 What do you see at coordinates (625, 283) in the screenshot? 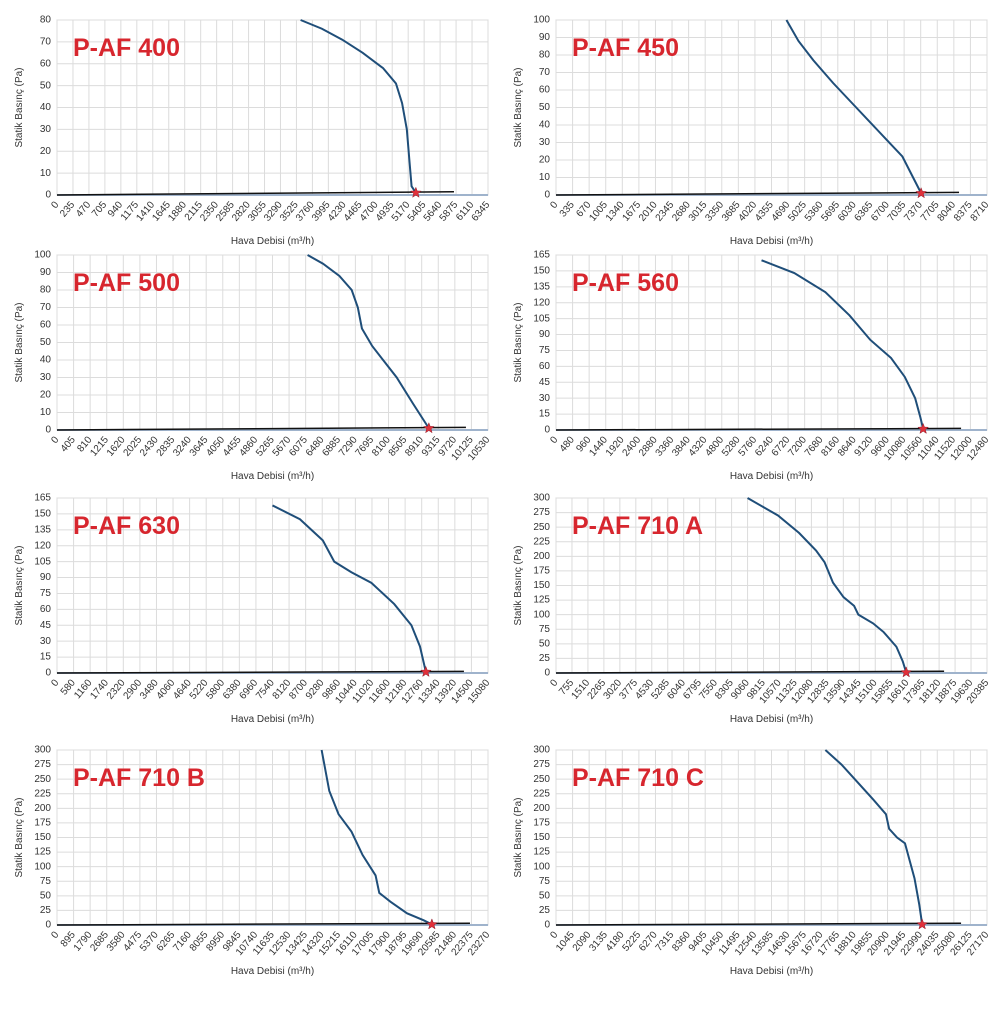
I see `chart-title: P-AF 560` at bounding box center [625, 283].